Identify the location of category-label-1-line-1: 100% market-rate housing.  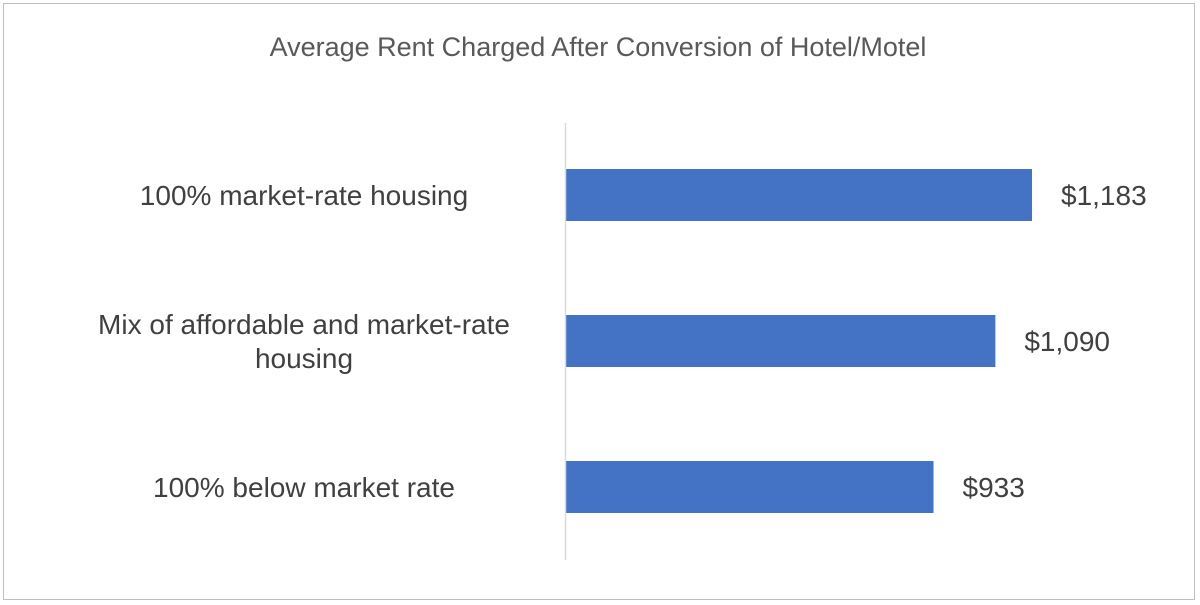
(304, 195).